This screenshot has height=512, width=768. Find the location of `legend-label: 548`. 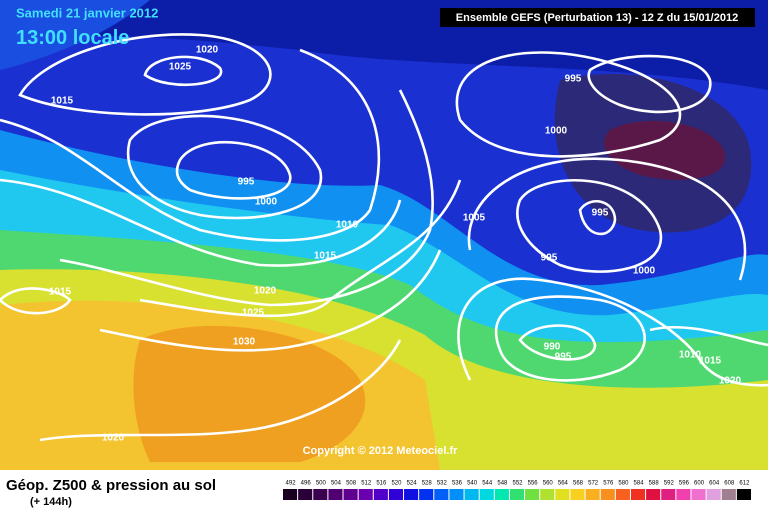

legend-label: 548 is located at coordinates (502, 484).